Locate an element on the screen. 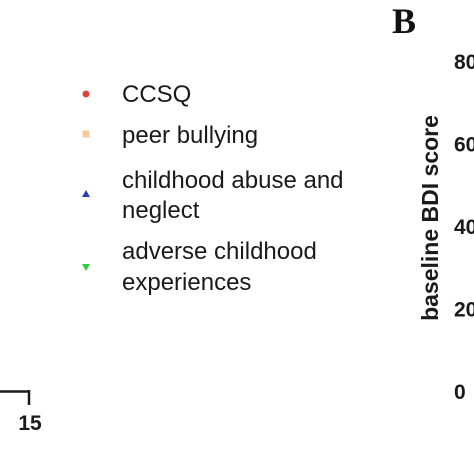 The height and width of the screenshot is (474, 474). legend-label-line-1: childhood abuse and is located at coordinates (233, 180).